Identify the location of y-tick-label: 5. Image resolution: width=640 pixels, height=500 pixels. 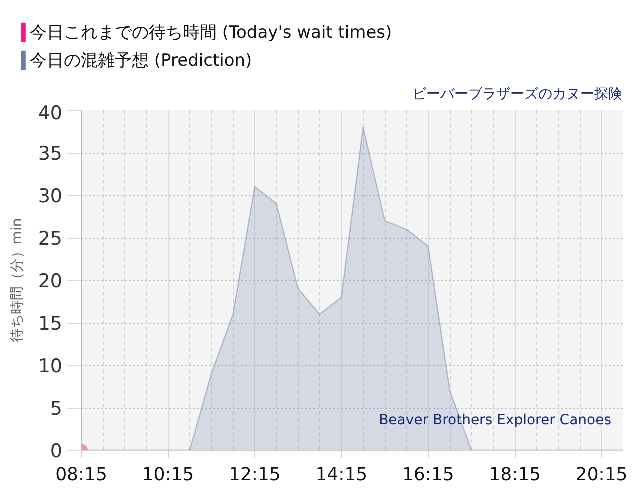
(56, 409).